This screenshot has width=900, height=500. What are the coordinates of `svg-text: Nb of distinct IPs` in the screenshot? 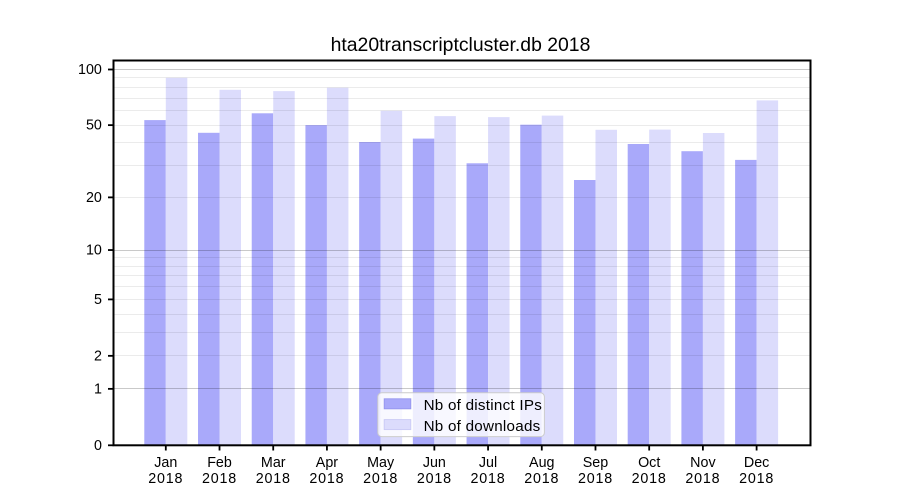 It's located at (483, 405).